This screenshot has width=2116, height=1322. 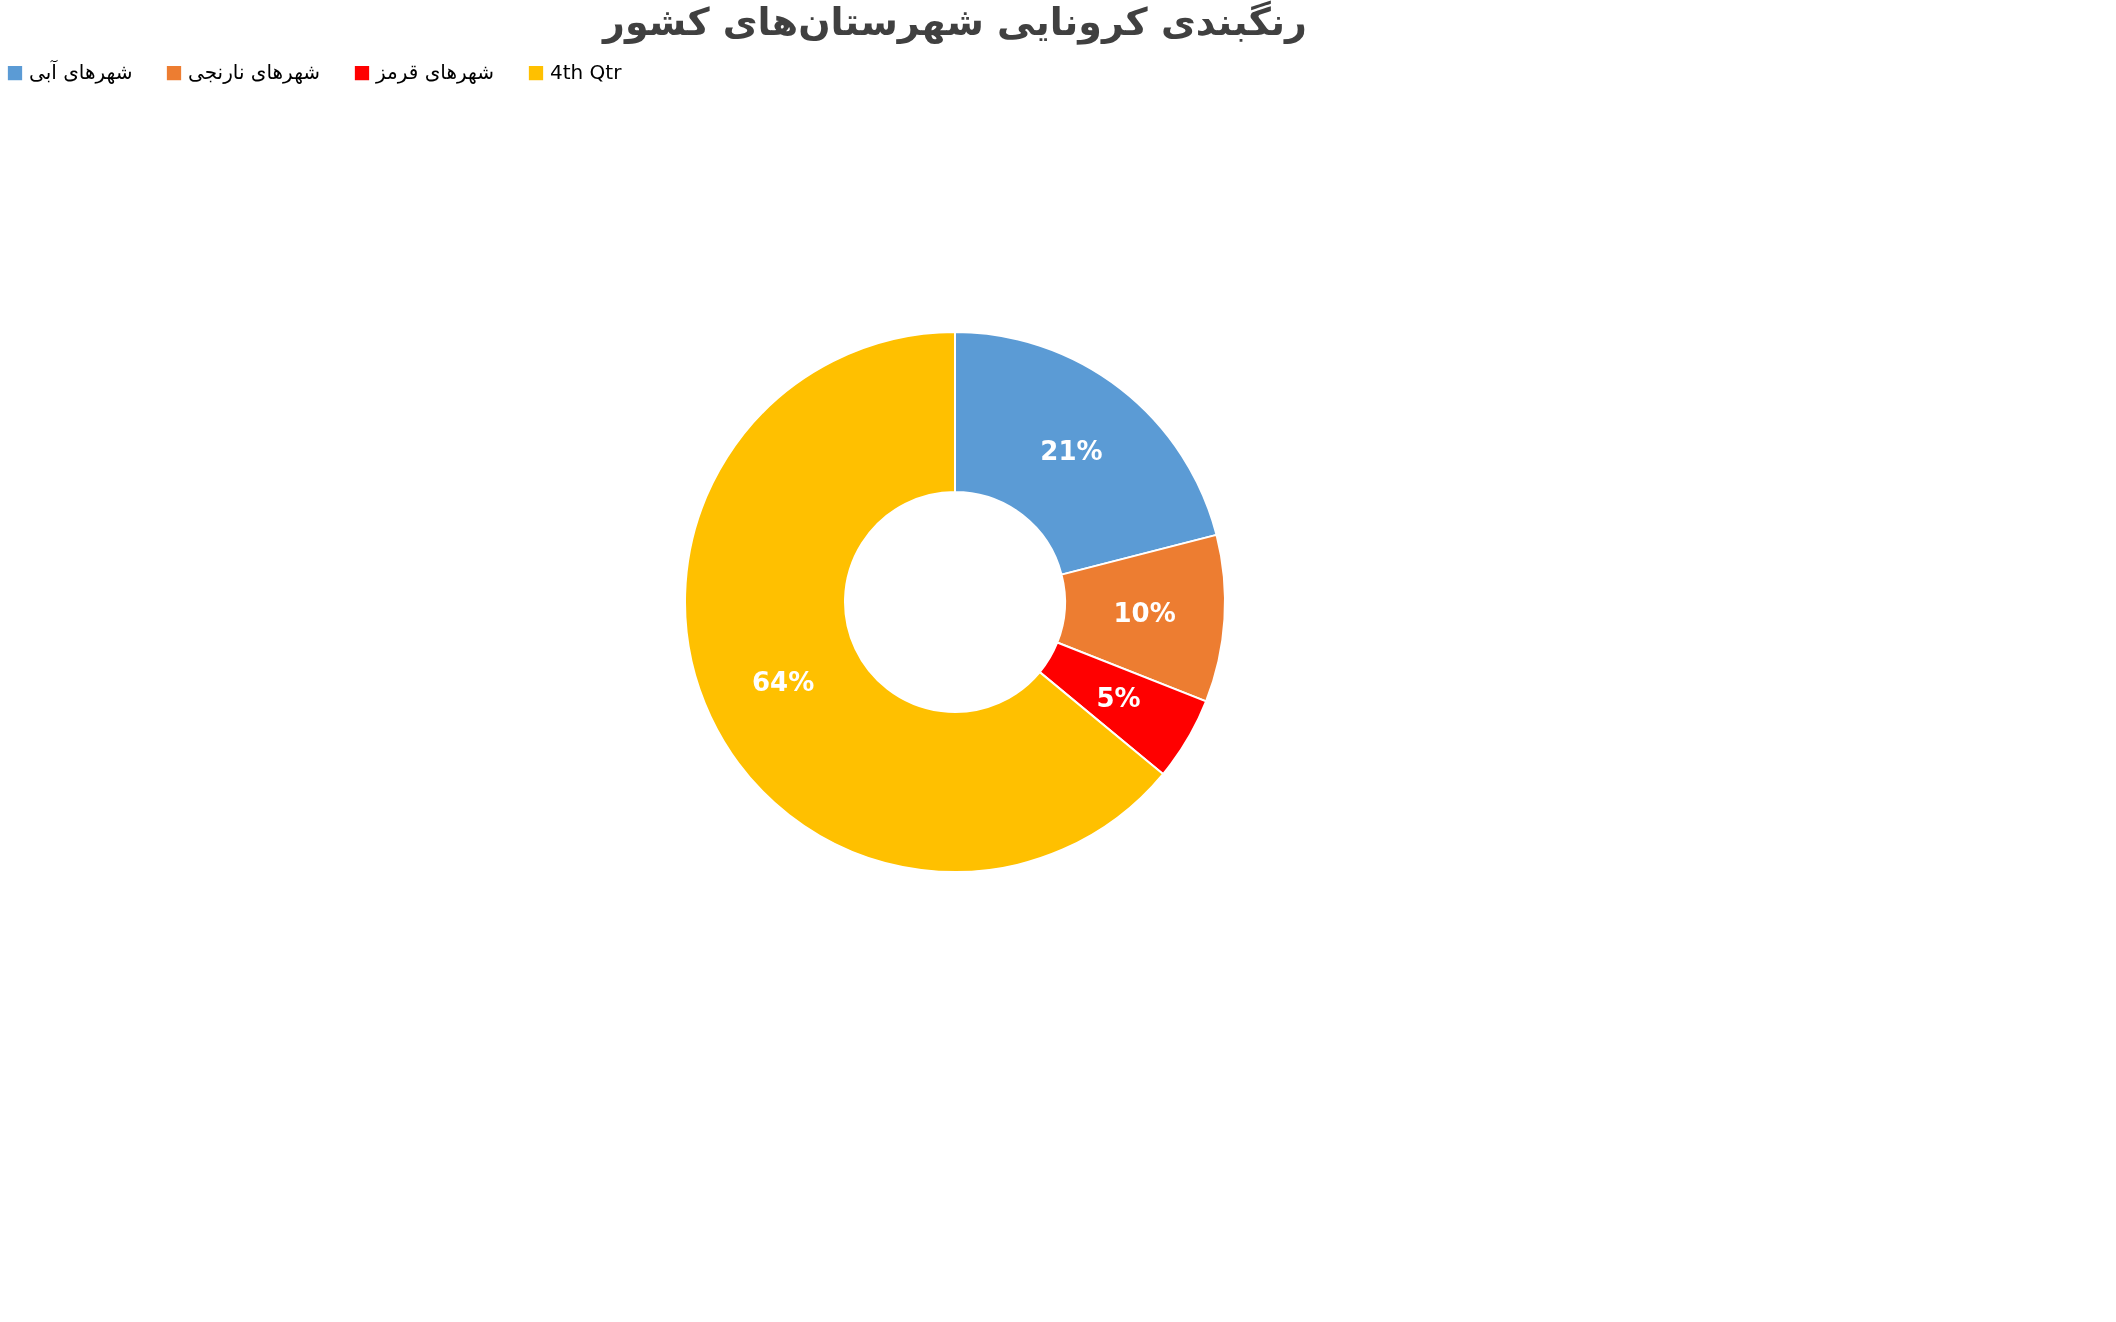 I want to click on data-label: 5%, so click(x=1118, y=697).